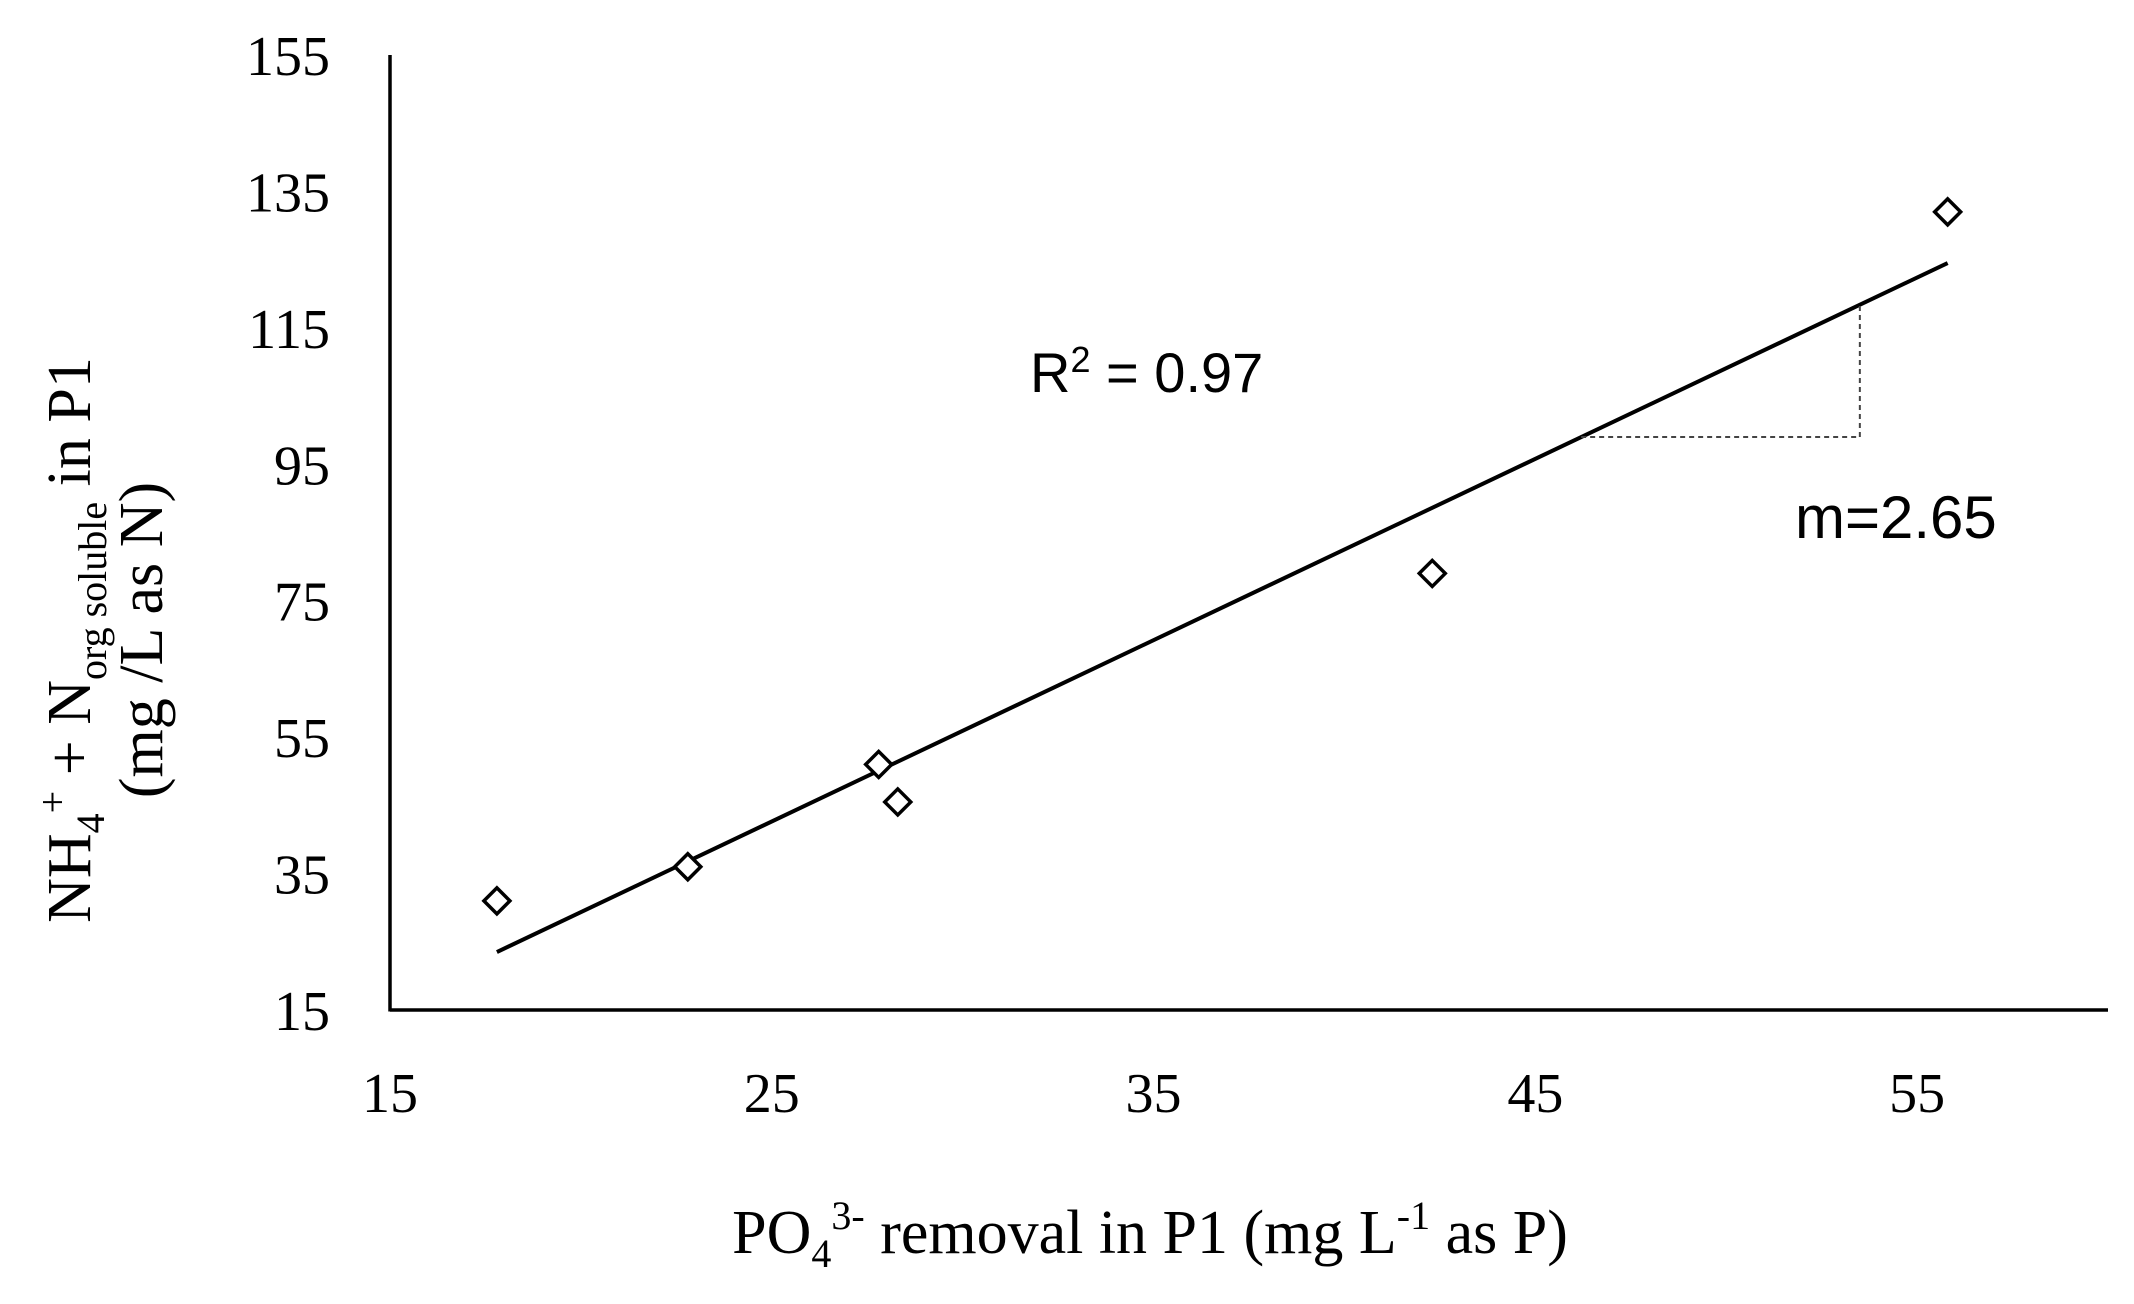  What do you see at coordinates (1535, 1094) in the screenshot?
I see `x-tick-label: 45` at bounding box center [1535, 1094].